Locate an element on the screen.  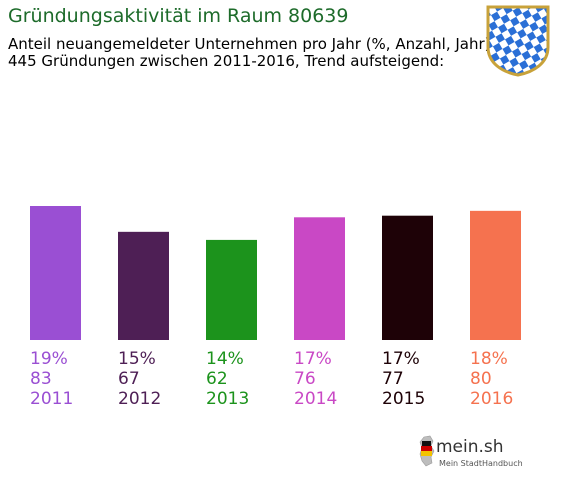
bar-2013 is located at coordinates (231, 289).